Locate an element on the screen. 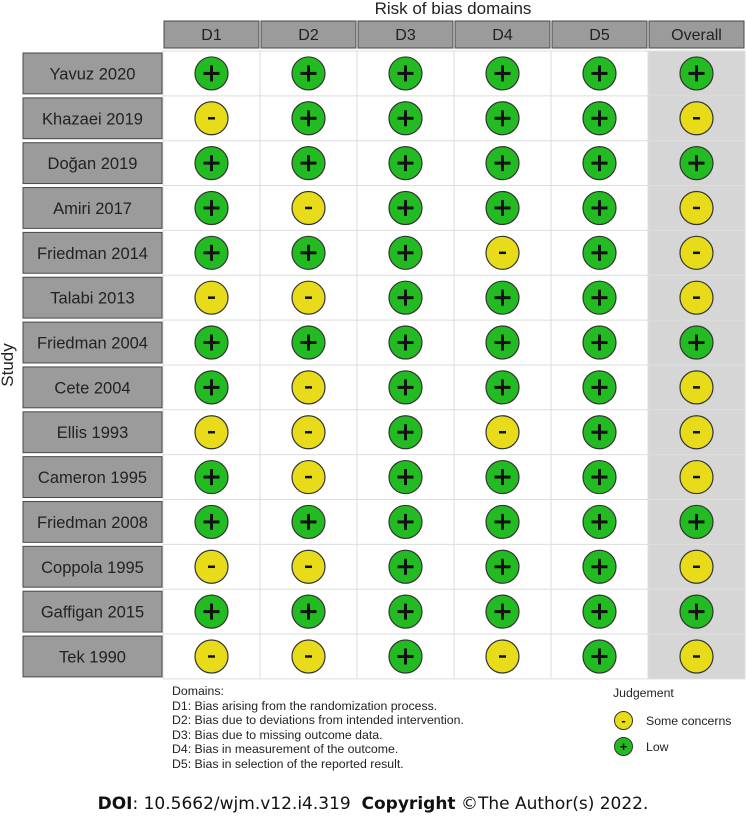 This screenshot has width=746, height=821. column-header-label-d5: D5 is located at coordinates (599, 35).